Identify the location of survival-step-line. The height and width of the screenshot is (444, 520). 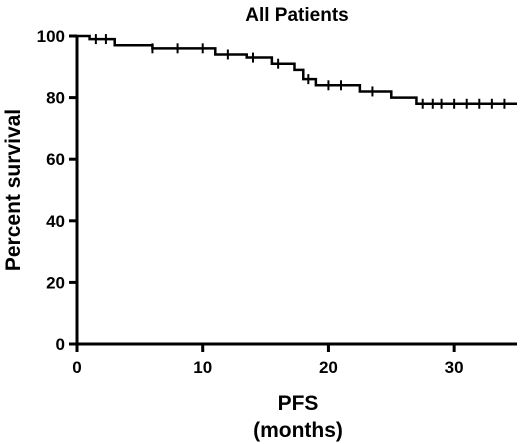
(297, 70).